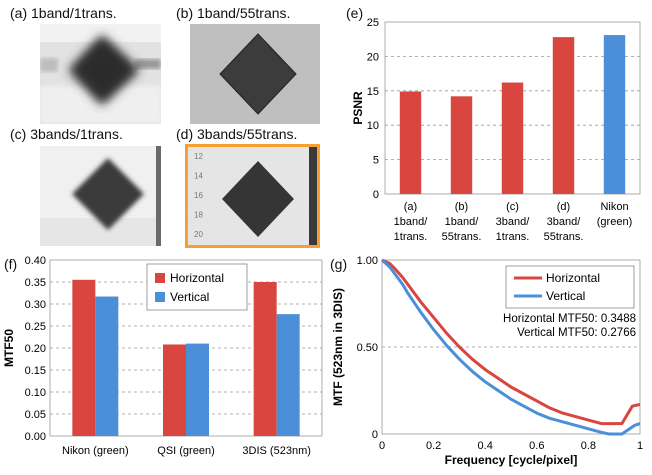  Describe the element at coordinates (35, 349) in the screenshot. I see `y-tick-label: 0.20` at that location.